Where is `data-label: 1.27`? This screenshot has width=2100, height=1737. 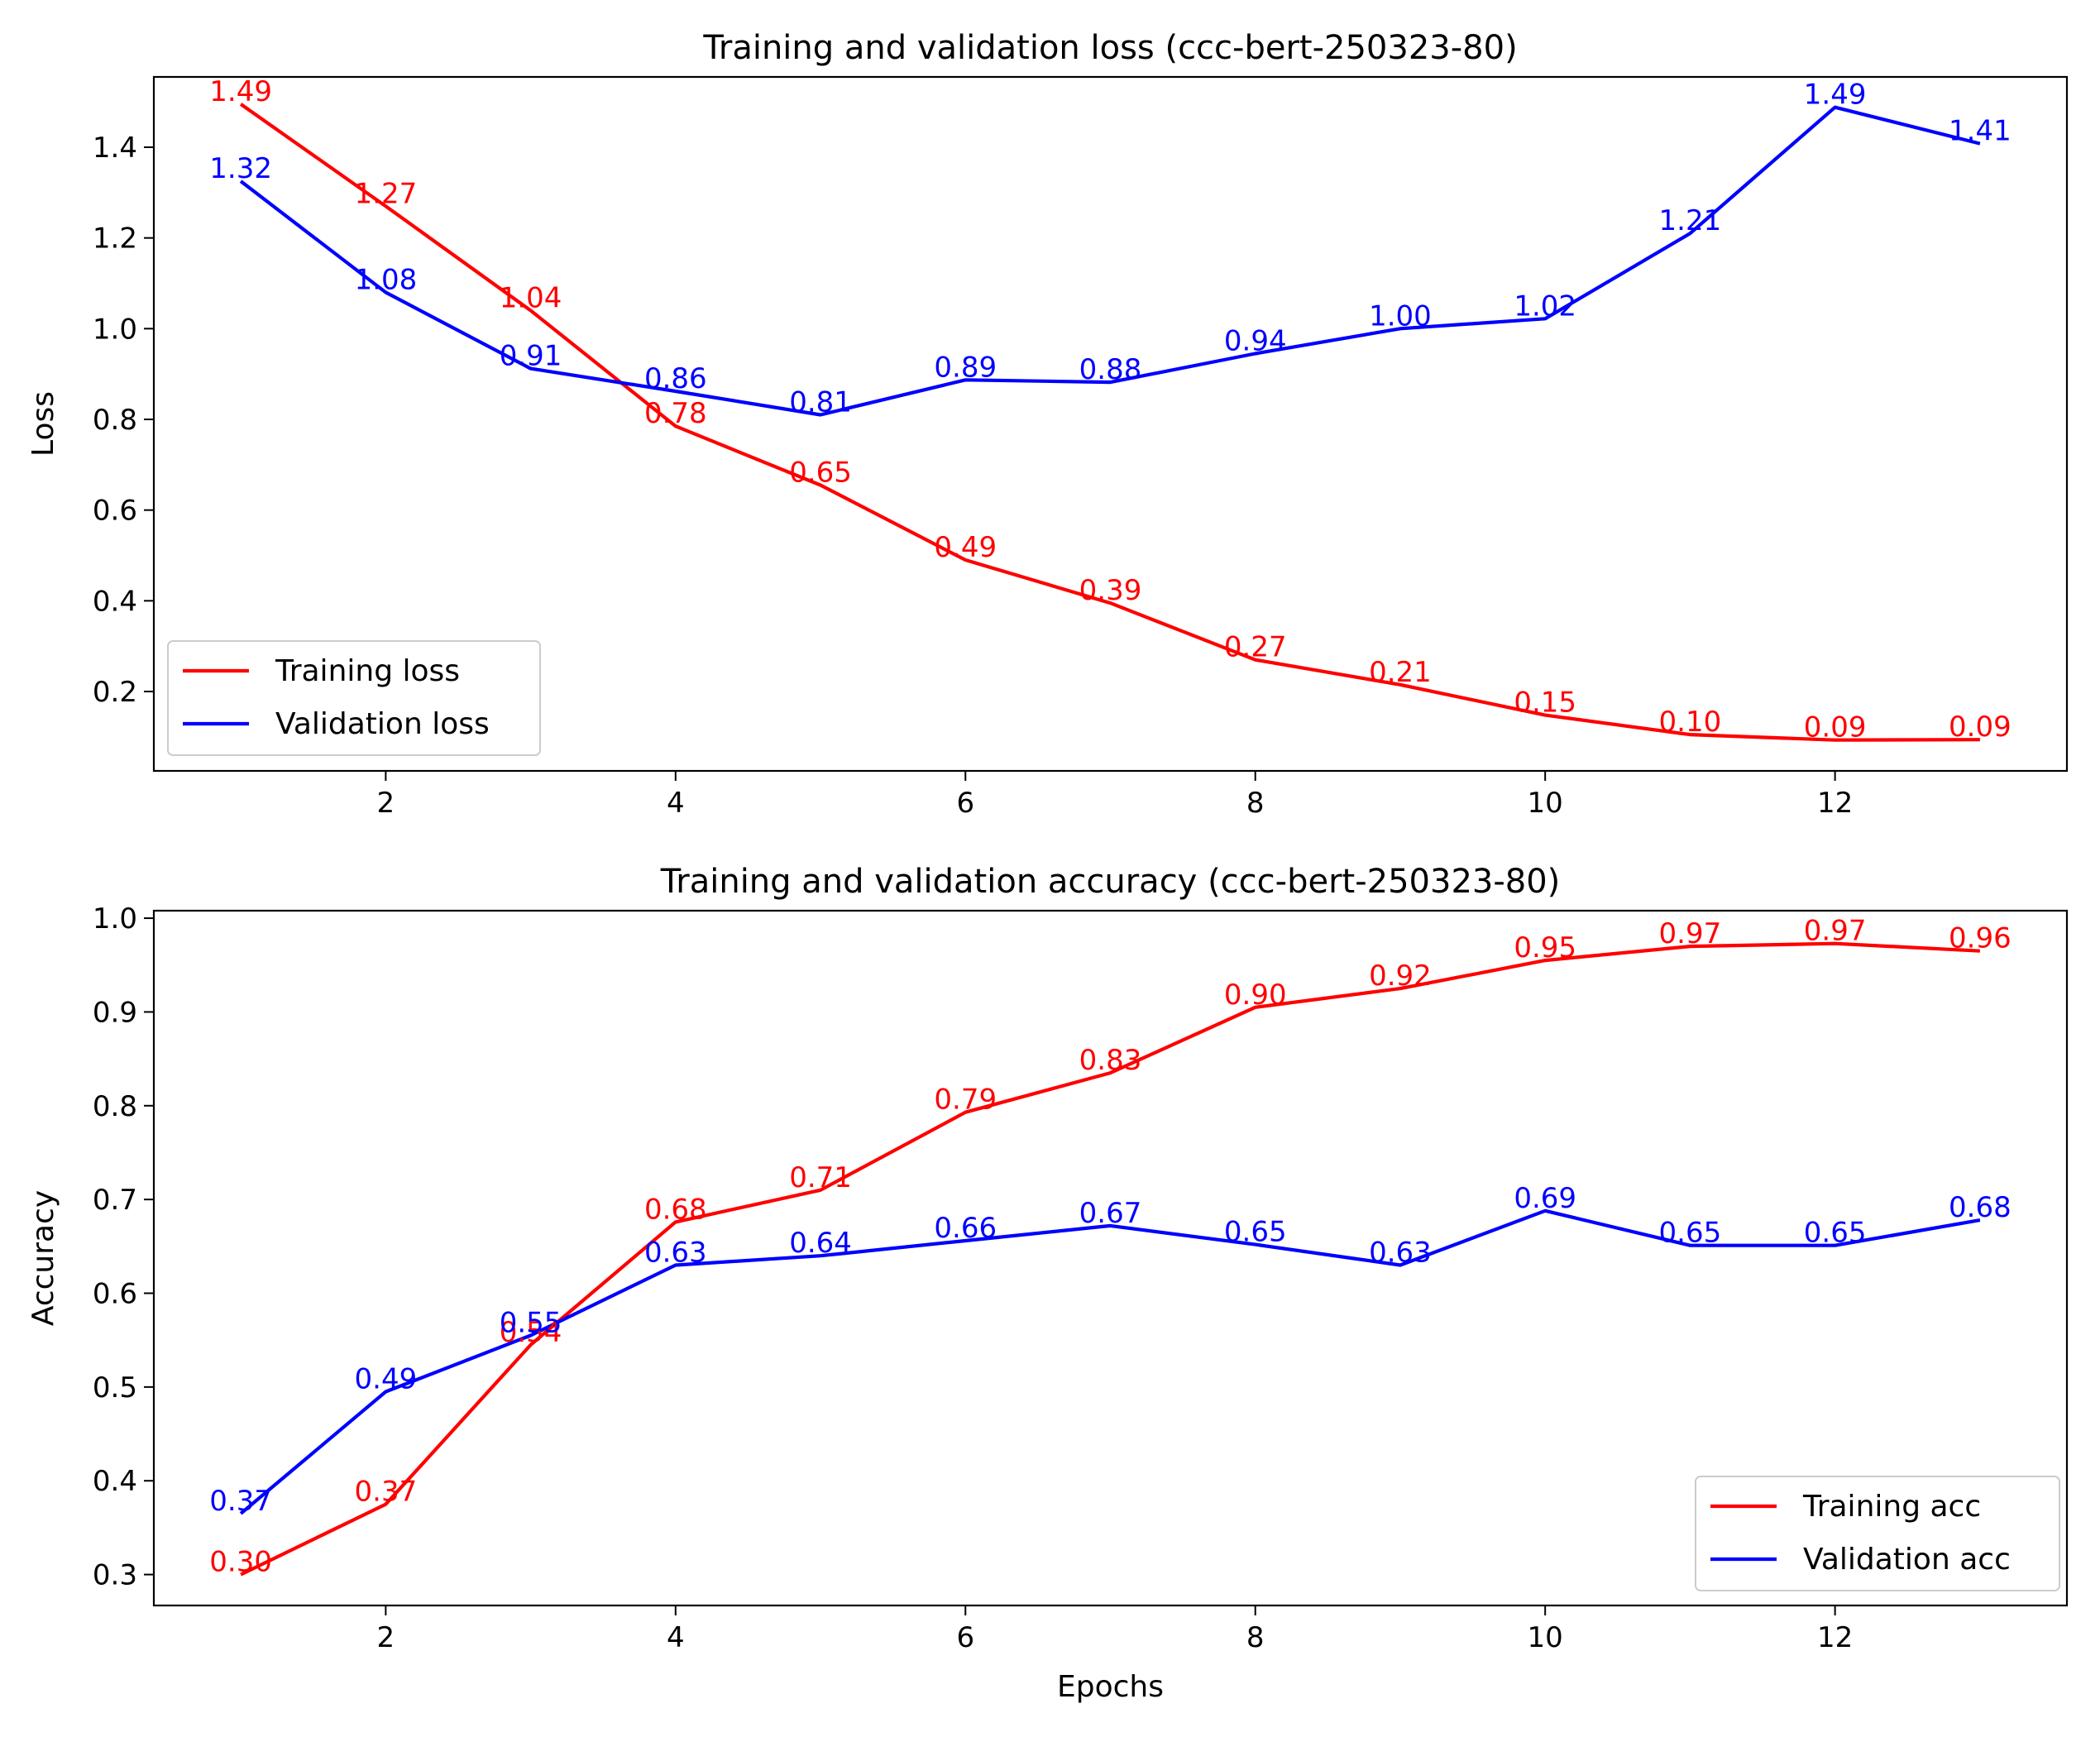
data-label: 1.27 is located at coordinates (386, 193).